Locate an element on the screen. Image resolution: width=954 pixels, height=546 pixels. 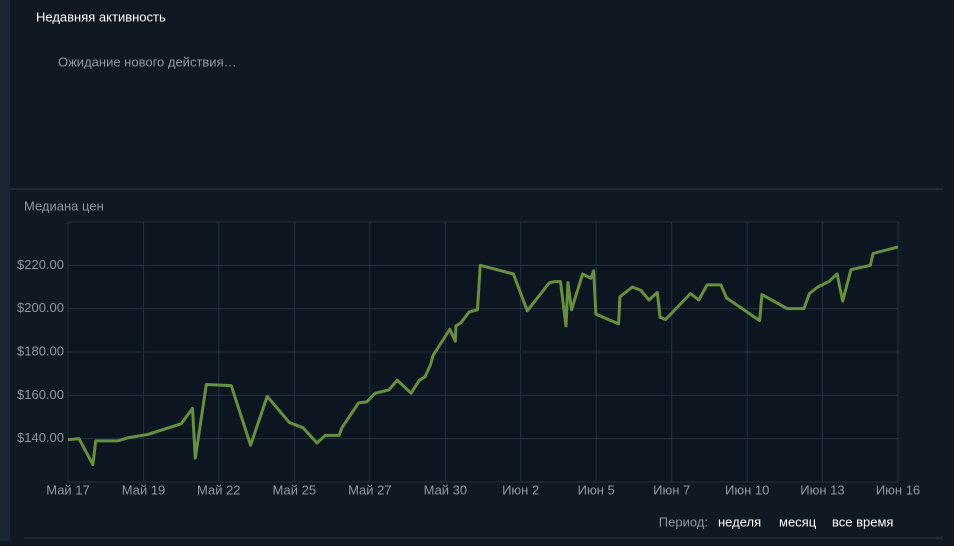
period-option: все время is located at coordinates (862, 521).